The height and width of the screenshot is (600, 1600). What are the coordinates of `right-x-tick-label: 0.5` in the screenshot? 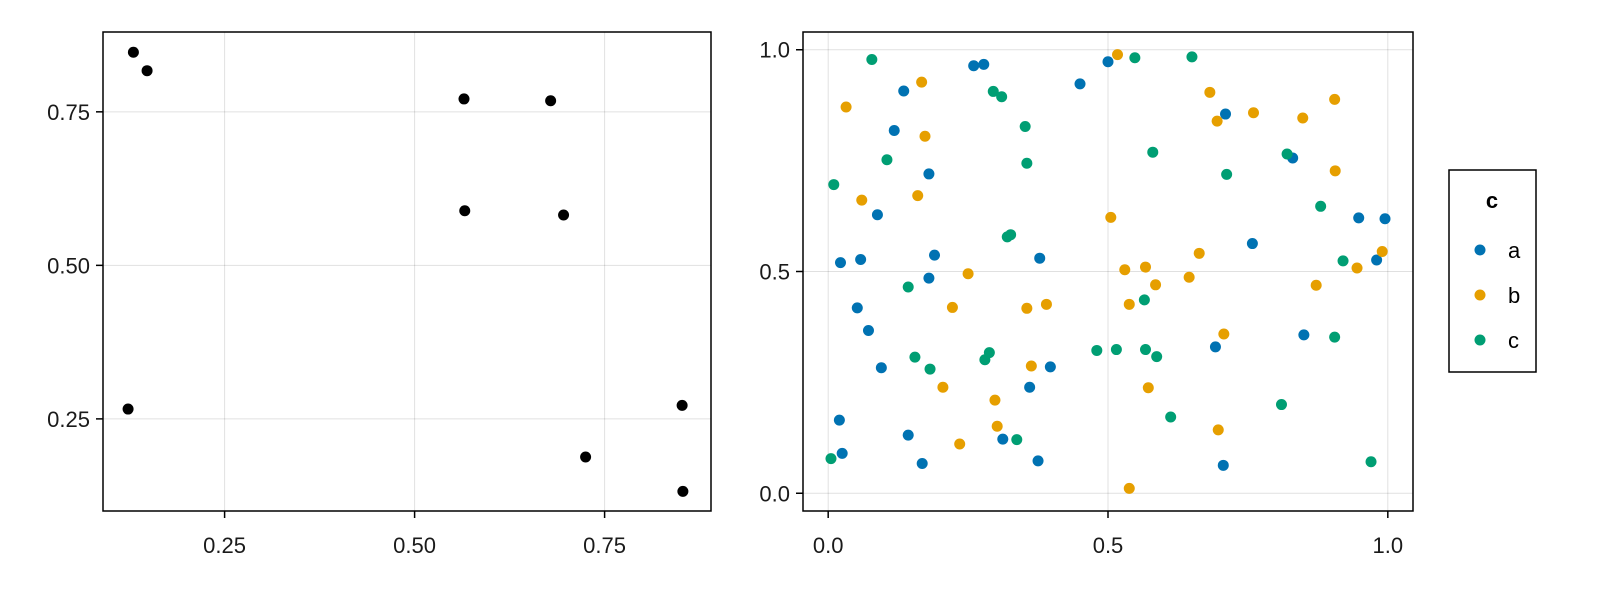 It's located at (1108, 545).